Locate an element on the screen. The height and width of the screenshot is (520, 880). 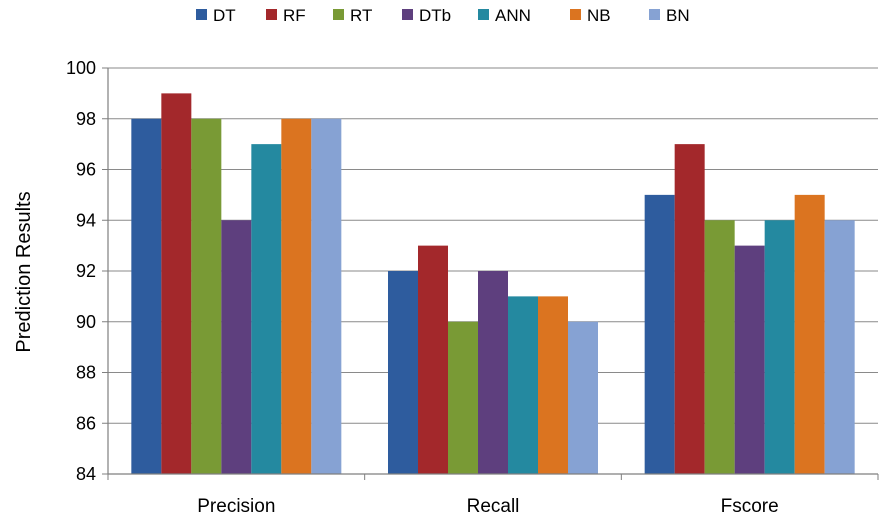
legend-label: RF is located at coordinates (294, 15).